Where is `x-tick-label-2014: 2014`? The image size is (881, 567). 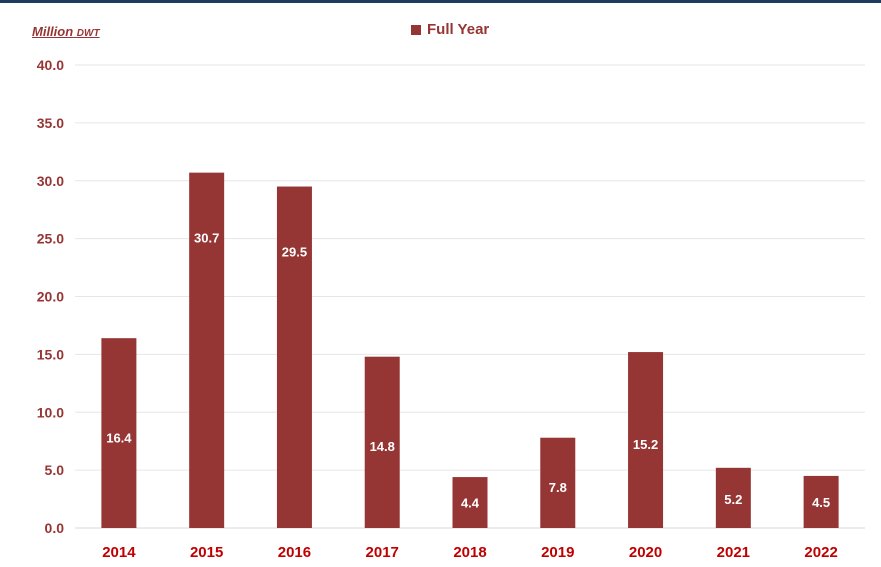 x-tick-label-2014: 2014 is located at coordinates (119, 552).